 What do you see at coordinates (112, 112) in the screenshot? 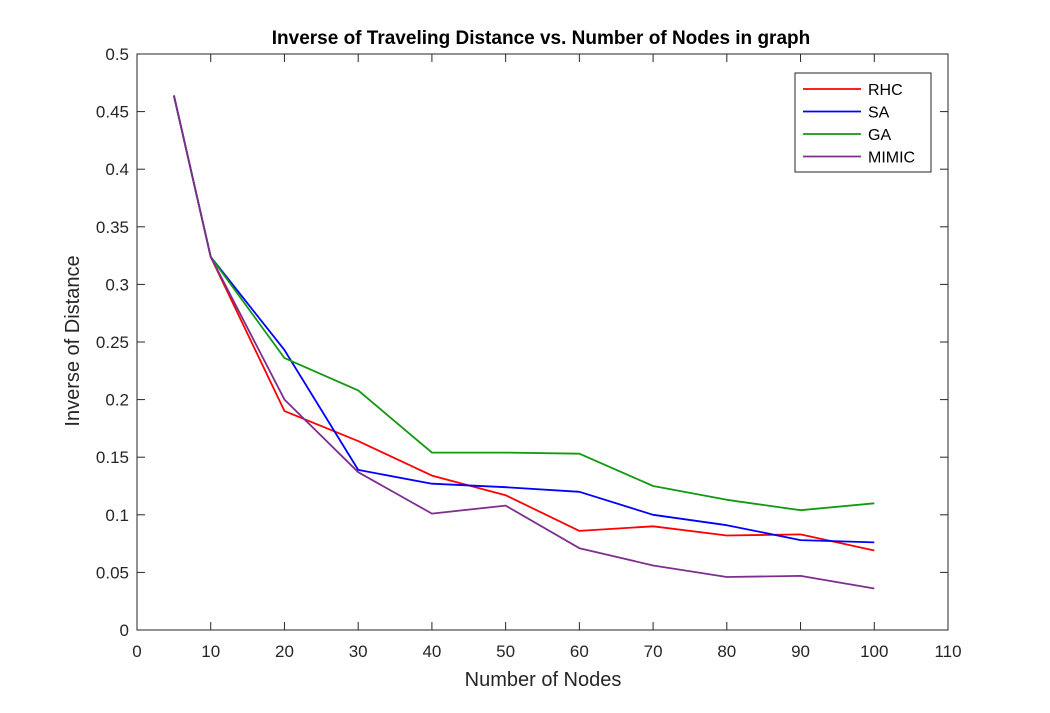
I see `y-tick-label: 0.45` at bounding box center [112, 112].